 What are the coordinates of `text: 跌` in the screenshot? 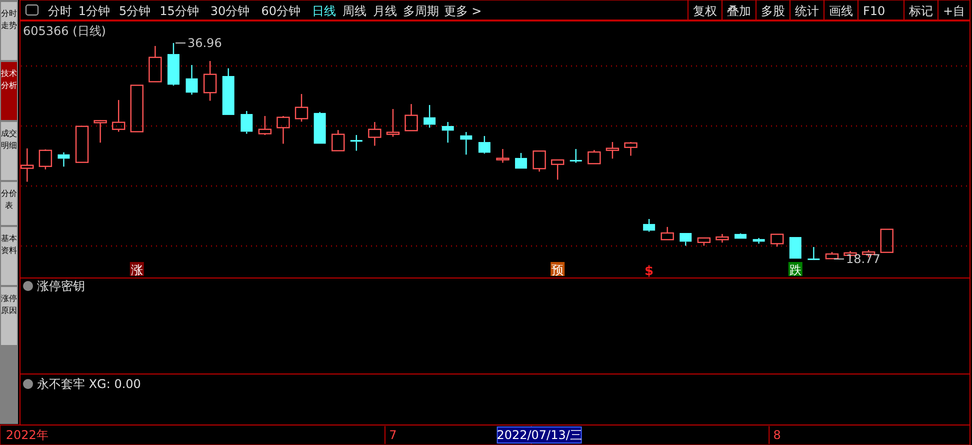 It's located at (795, 270).